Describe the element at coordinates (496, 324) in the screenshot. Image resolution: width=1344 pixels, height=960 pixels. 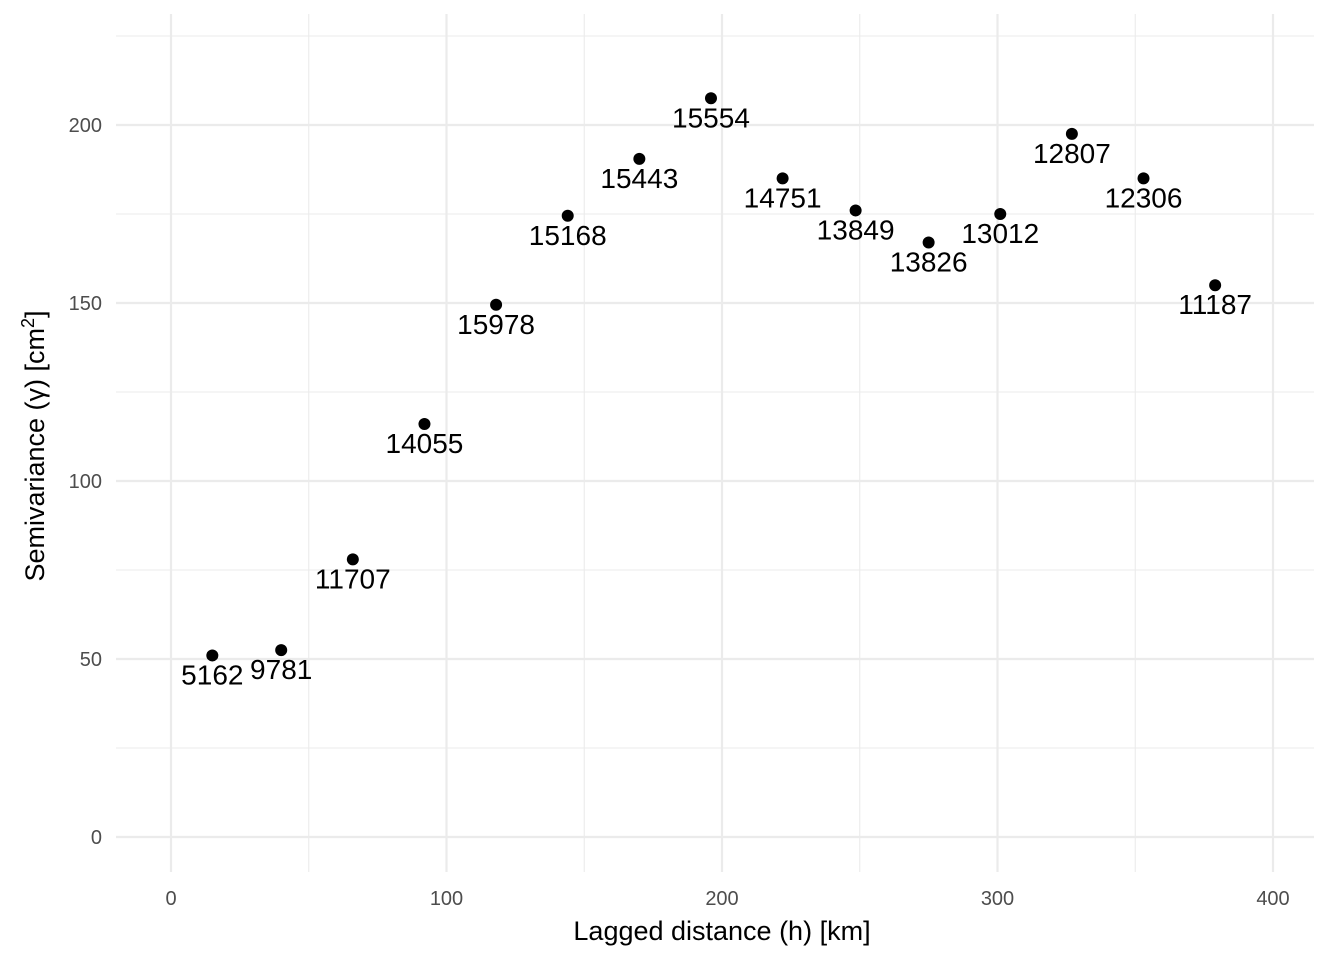
I see `data-point-label: 15978` at that location.